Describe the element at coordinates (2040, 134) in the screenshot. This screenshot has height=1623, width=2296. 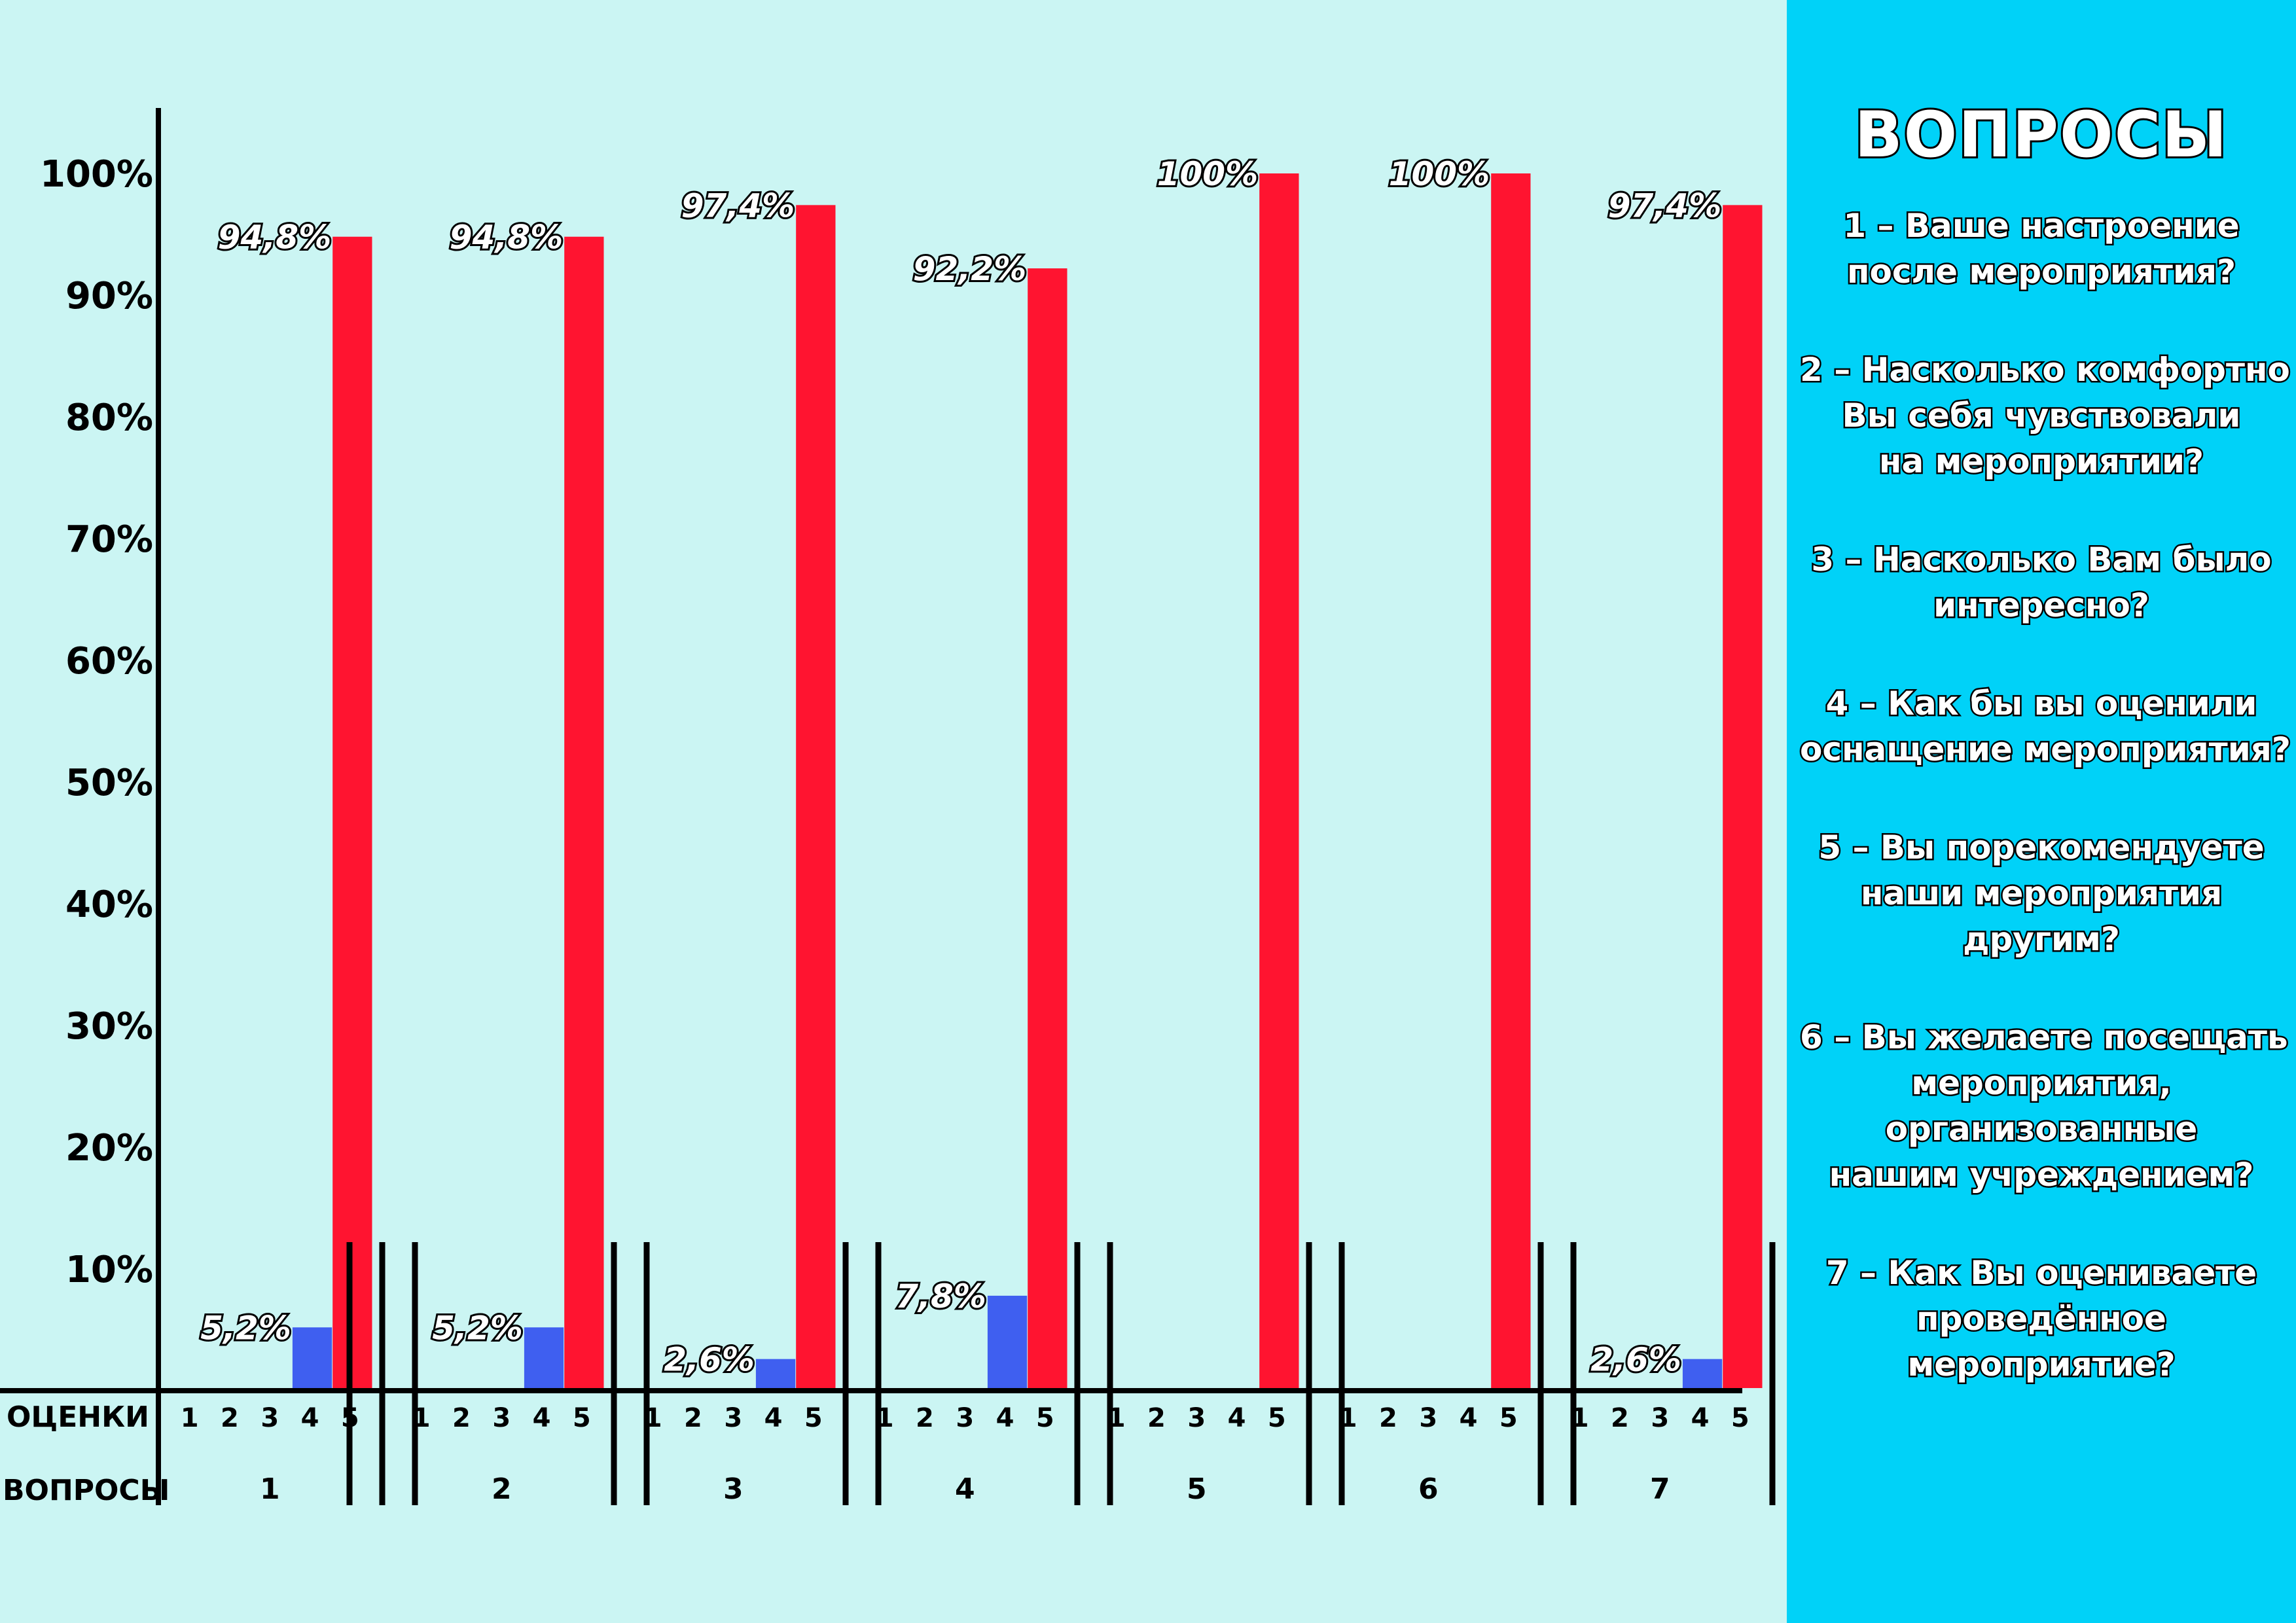
I see `panel-title: ВОПРОСЫ` at that location.